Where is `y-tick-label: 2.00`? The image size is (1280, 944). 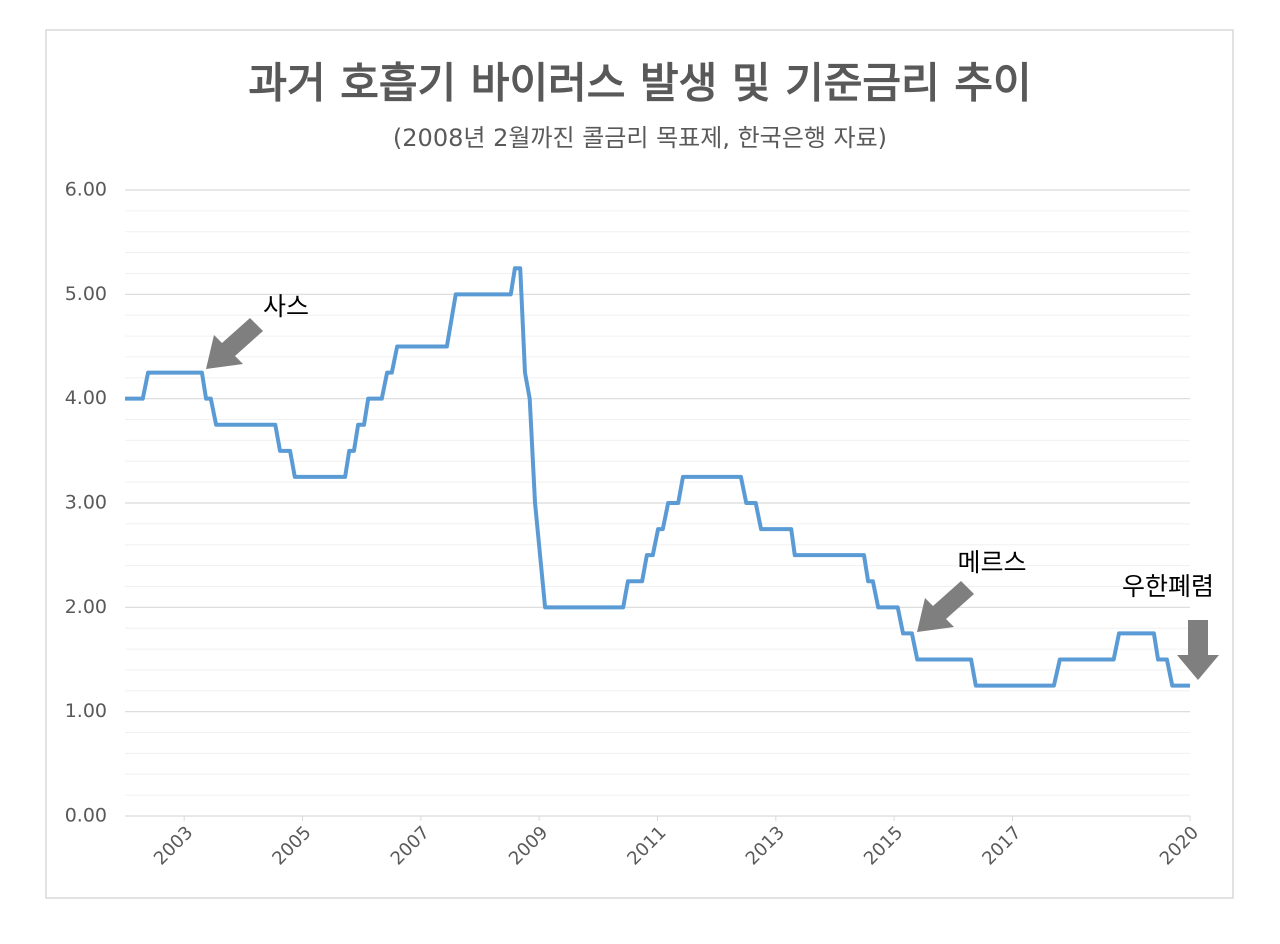 y-tick-label: 2.00 is located at coordinates (86, 607).